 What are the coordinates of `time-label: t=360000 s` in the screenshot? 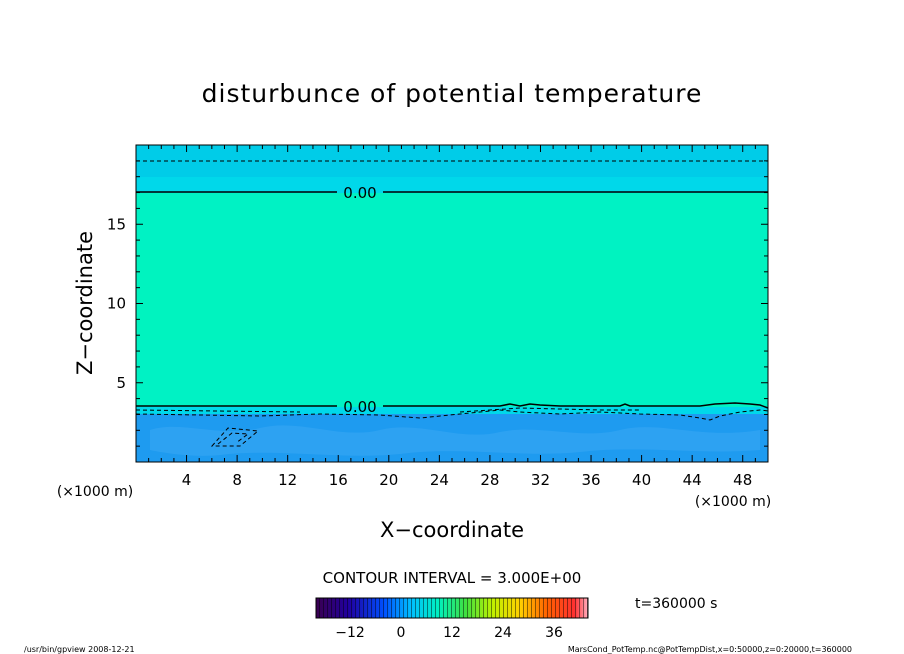 It's located at (676, 604).